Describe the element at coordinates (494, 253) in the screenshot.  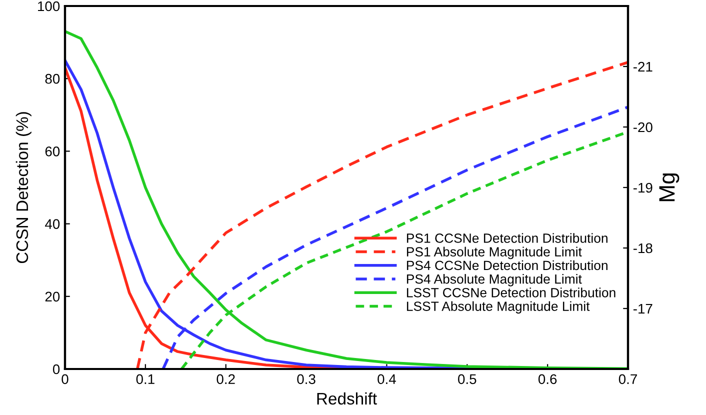
I see `legend-label: PS1 Absolute Magnitude Limit` at that location.